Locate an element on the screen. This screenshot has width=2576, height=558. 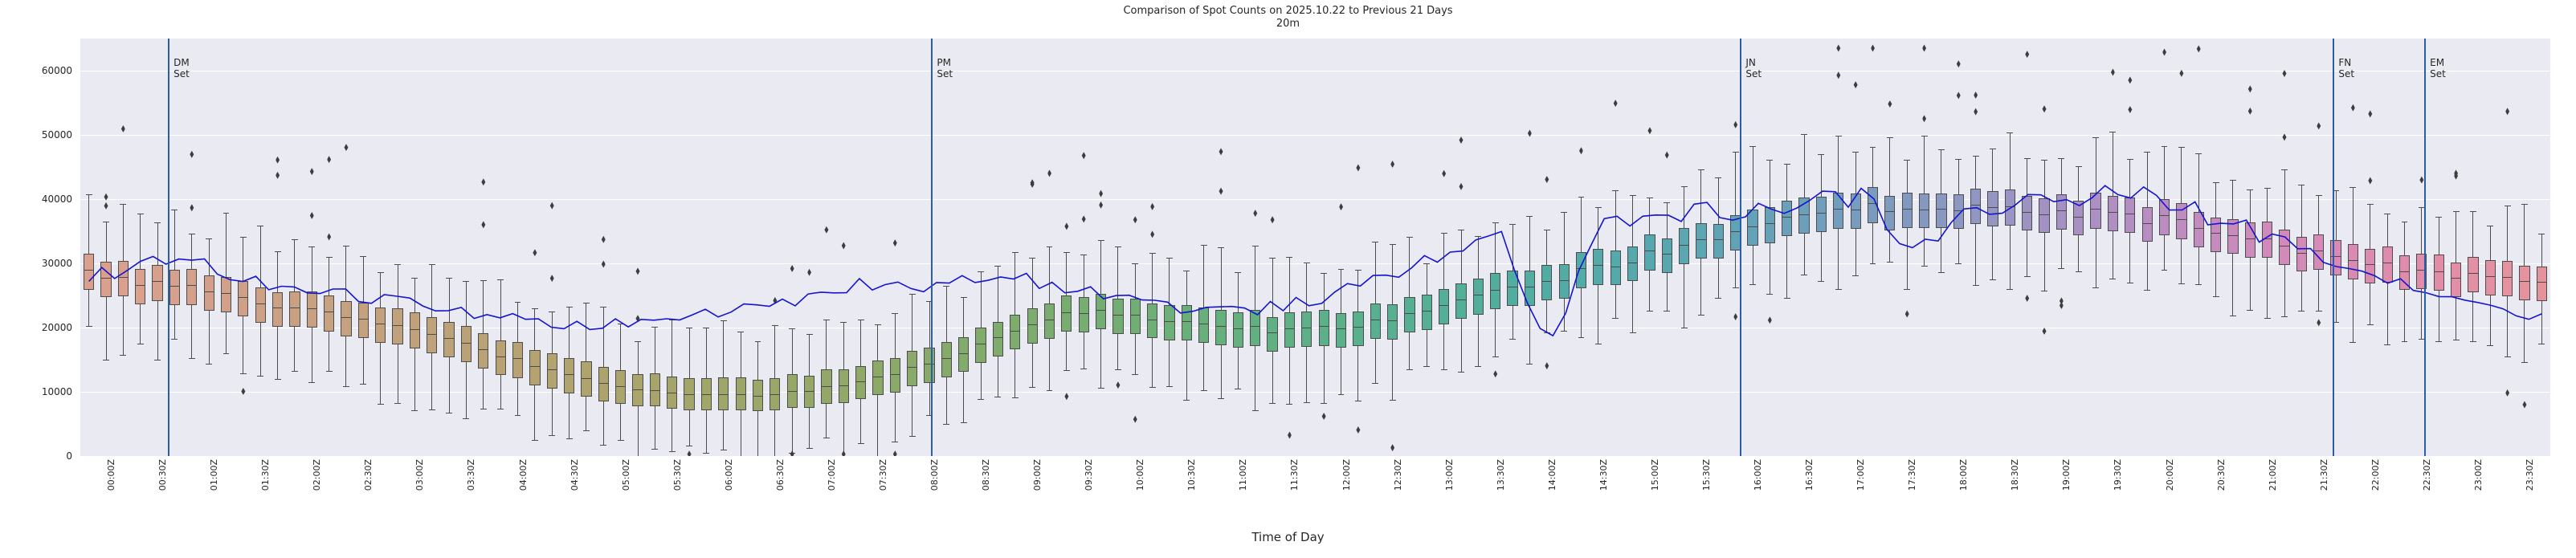
x-tick-label: 03:00Z is located at coordinates (420, 475).